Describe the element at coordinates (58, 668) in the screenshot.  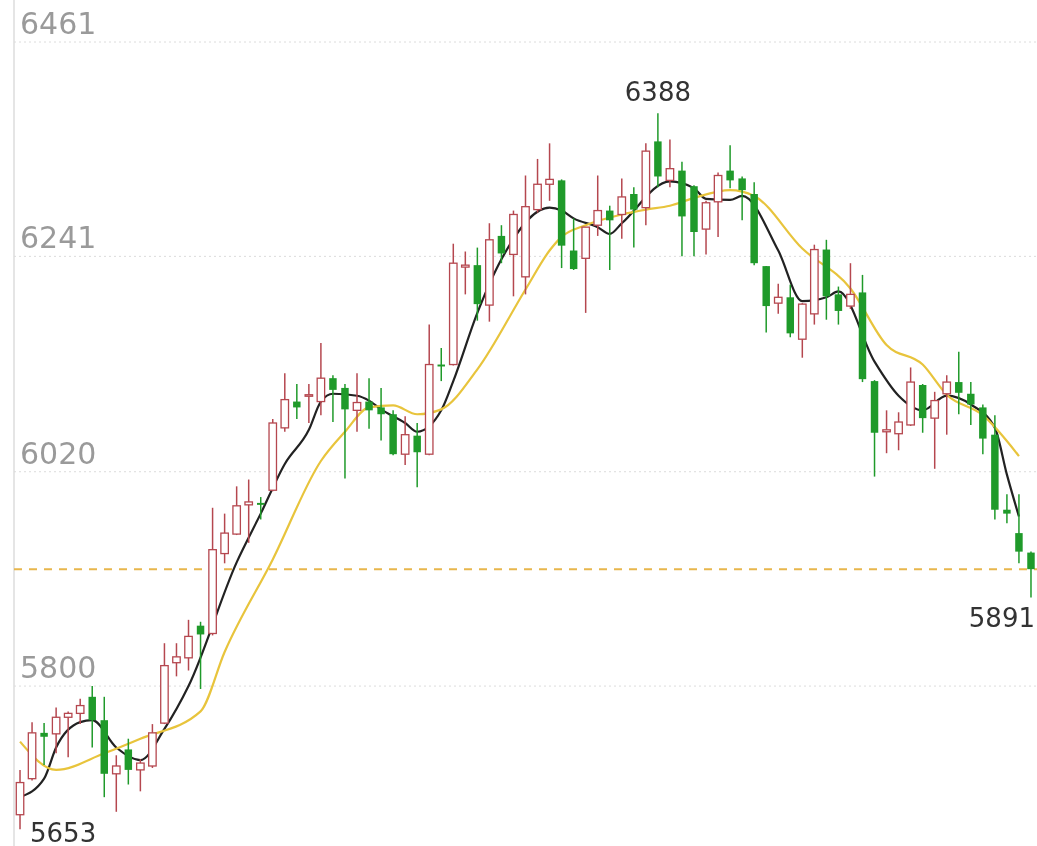
I see `y-tick-label: 5800` at that location.